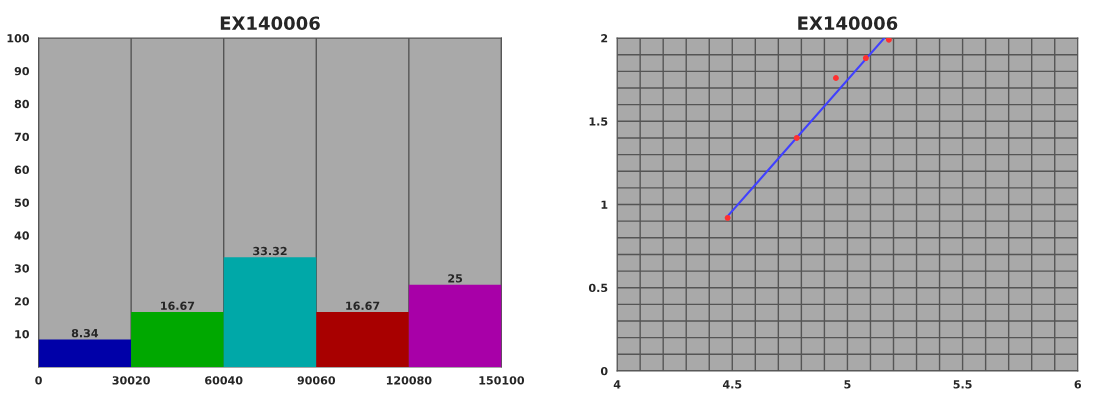 This screenshot has height=401, width=1102. Describe the element at coordinates (604, 38) in the screenshot. I see `y-tick-label: 2` at that location.